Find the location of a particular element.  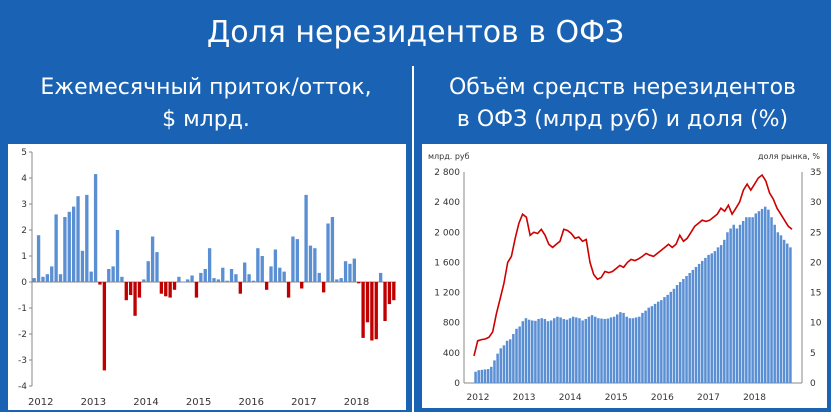

left-heading-line1: Ежемесячный приток/отток, is located at coordinates (206, 87).